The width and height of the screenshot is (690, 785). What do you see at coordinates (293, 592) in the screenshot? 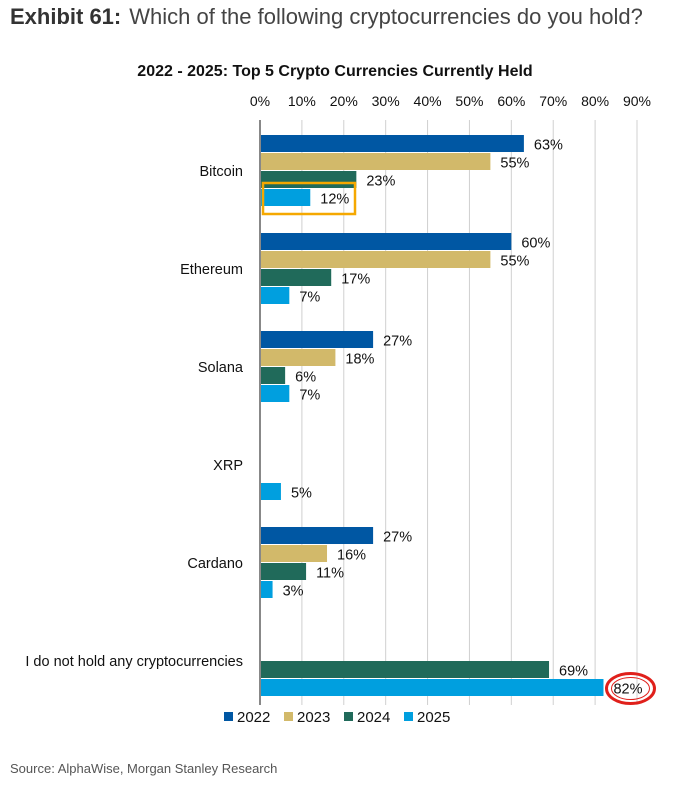
I see `data-label: 3%` at bounding box center [293, 592].